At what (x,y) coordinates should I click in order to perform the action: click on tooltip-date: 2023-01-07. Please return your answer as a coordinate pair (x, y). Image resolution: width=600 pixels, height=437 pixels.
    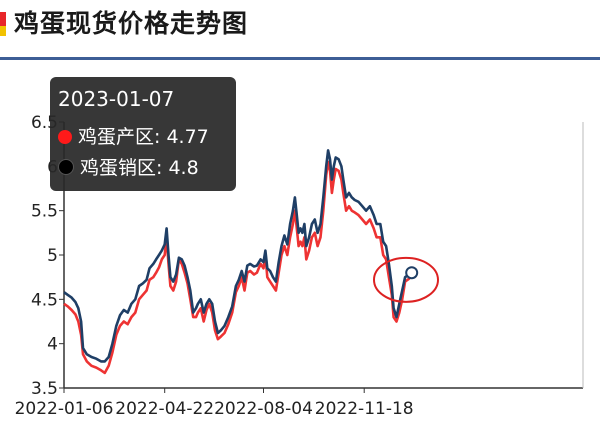
    Looking at the image, I should click on (116, 99).